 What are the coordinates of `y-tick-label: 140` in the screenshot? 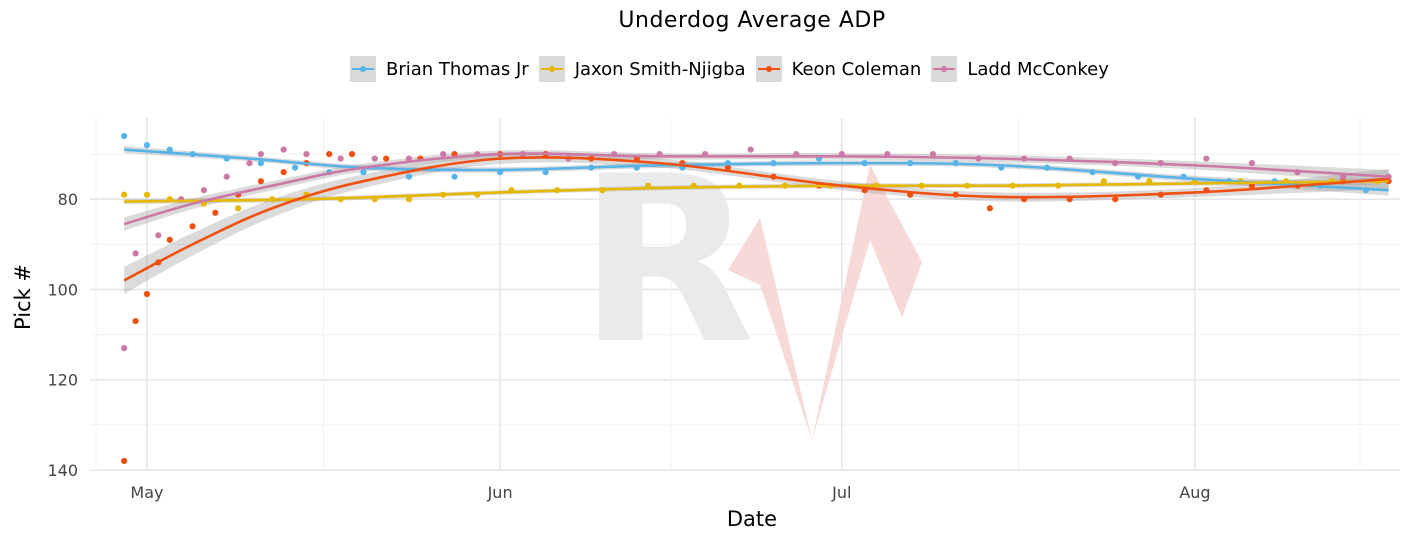 It's located at (62, 470).